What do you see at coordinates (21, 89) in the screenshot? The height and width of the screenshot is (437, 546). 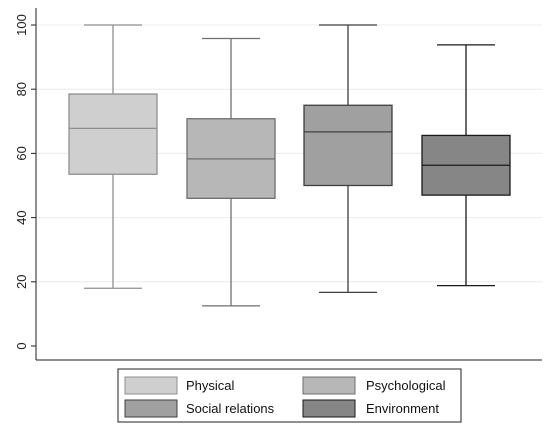 I see `y-tick-label-80: 80` at bounding box center [21, 89].